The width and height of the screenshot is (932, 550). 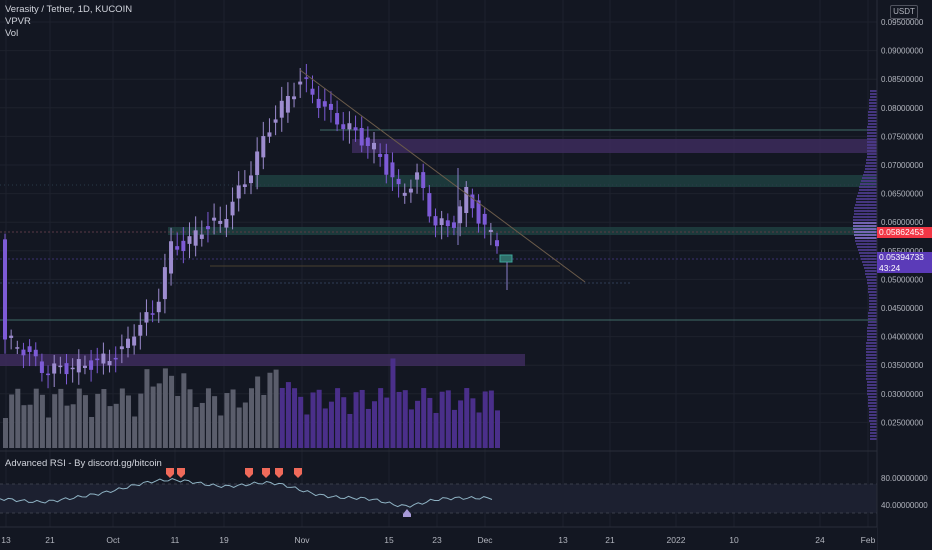 I want to click on last-price-tag: 0.05394733 43:24, so click(x=904, y=262).